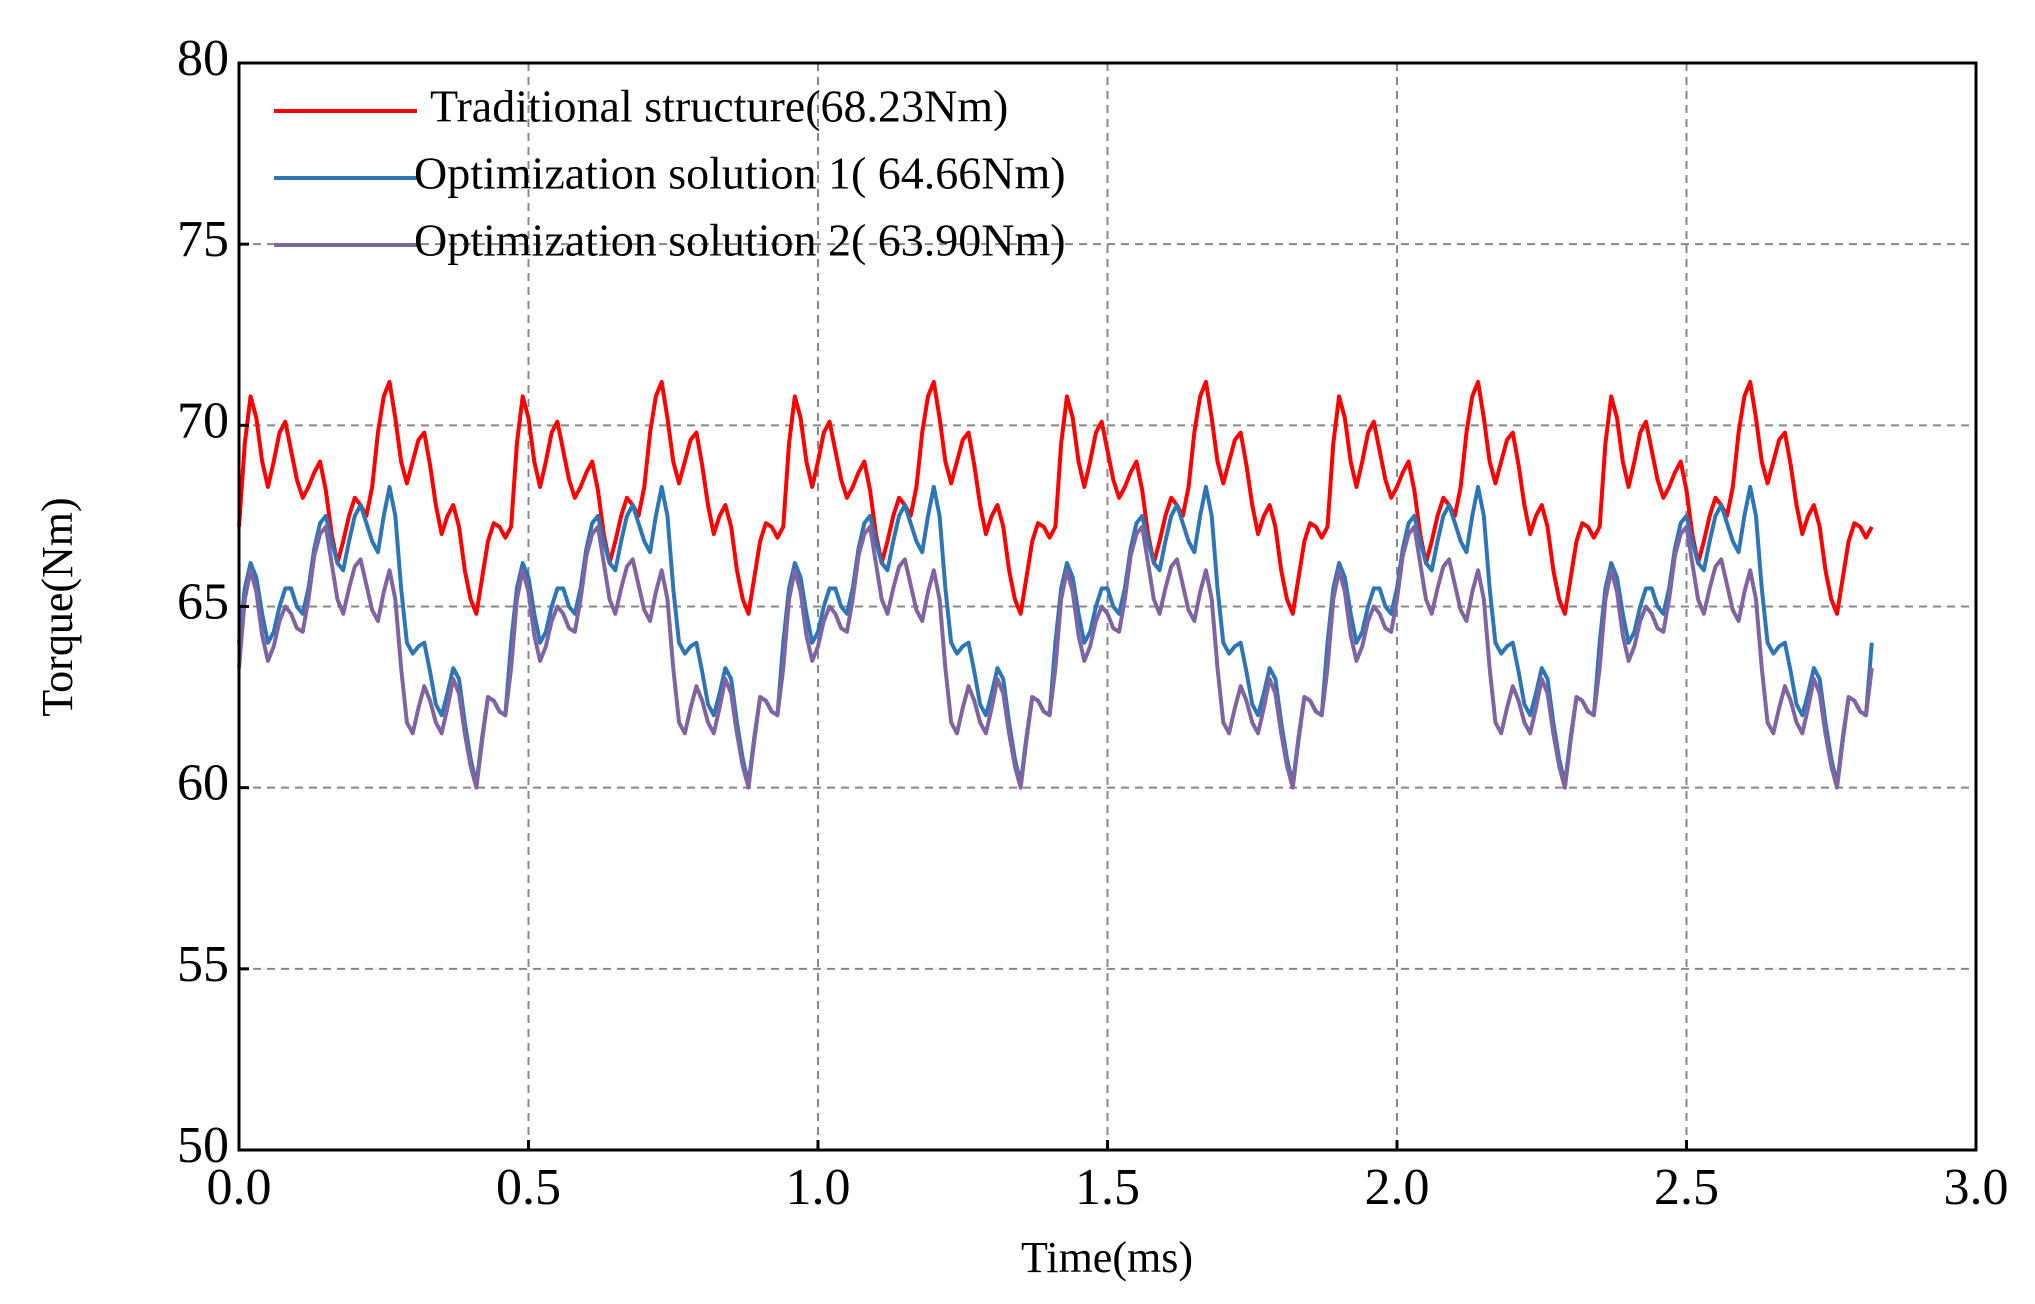 The height and width of the screenshot is (1304, 2035). What do you see at coordinates (57, 606) in the screenshot?
I see `y-axis-label: Torque(Nm)` at bounding box center [57, 606].